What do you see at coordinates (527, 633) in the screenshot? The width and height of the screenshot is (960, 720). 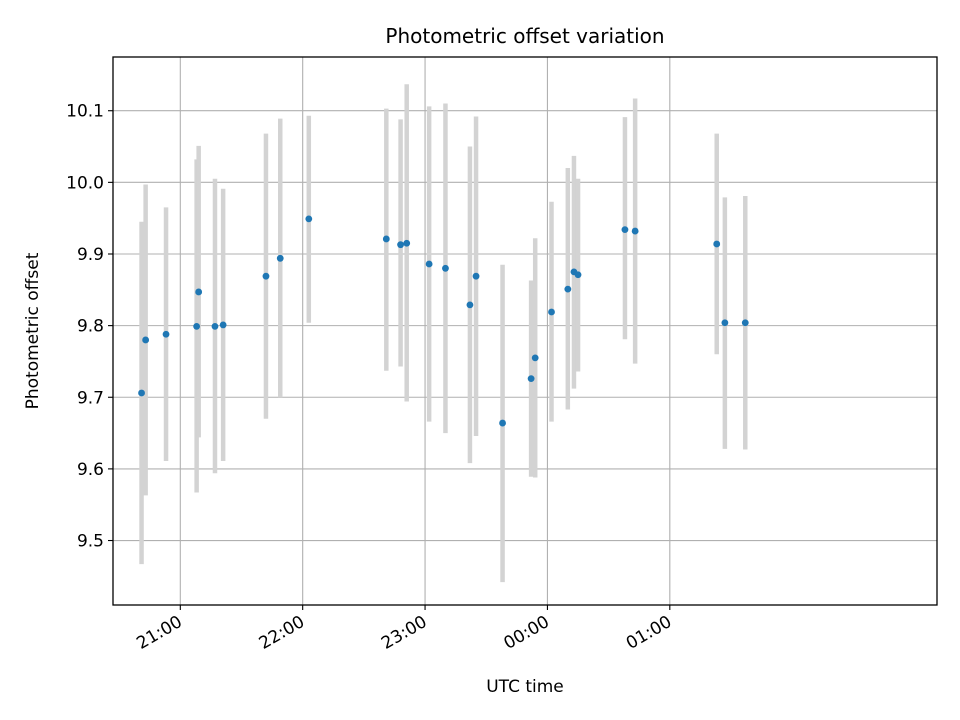 I see `x-tick-label: 00:00` at bounding box center [527, 633].